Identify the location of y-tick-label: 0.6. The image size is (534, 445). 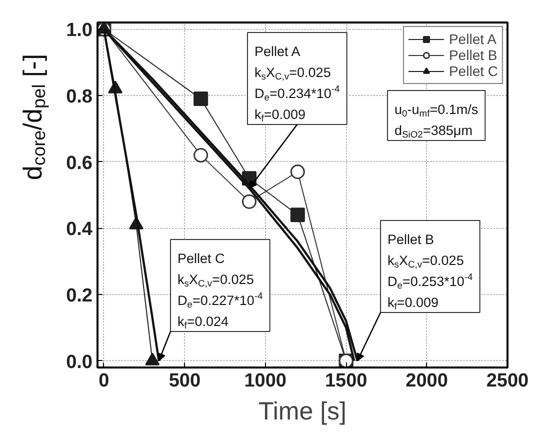
(79, 163).